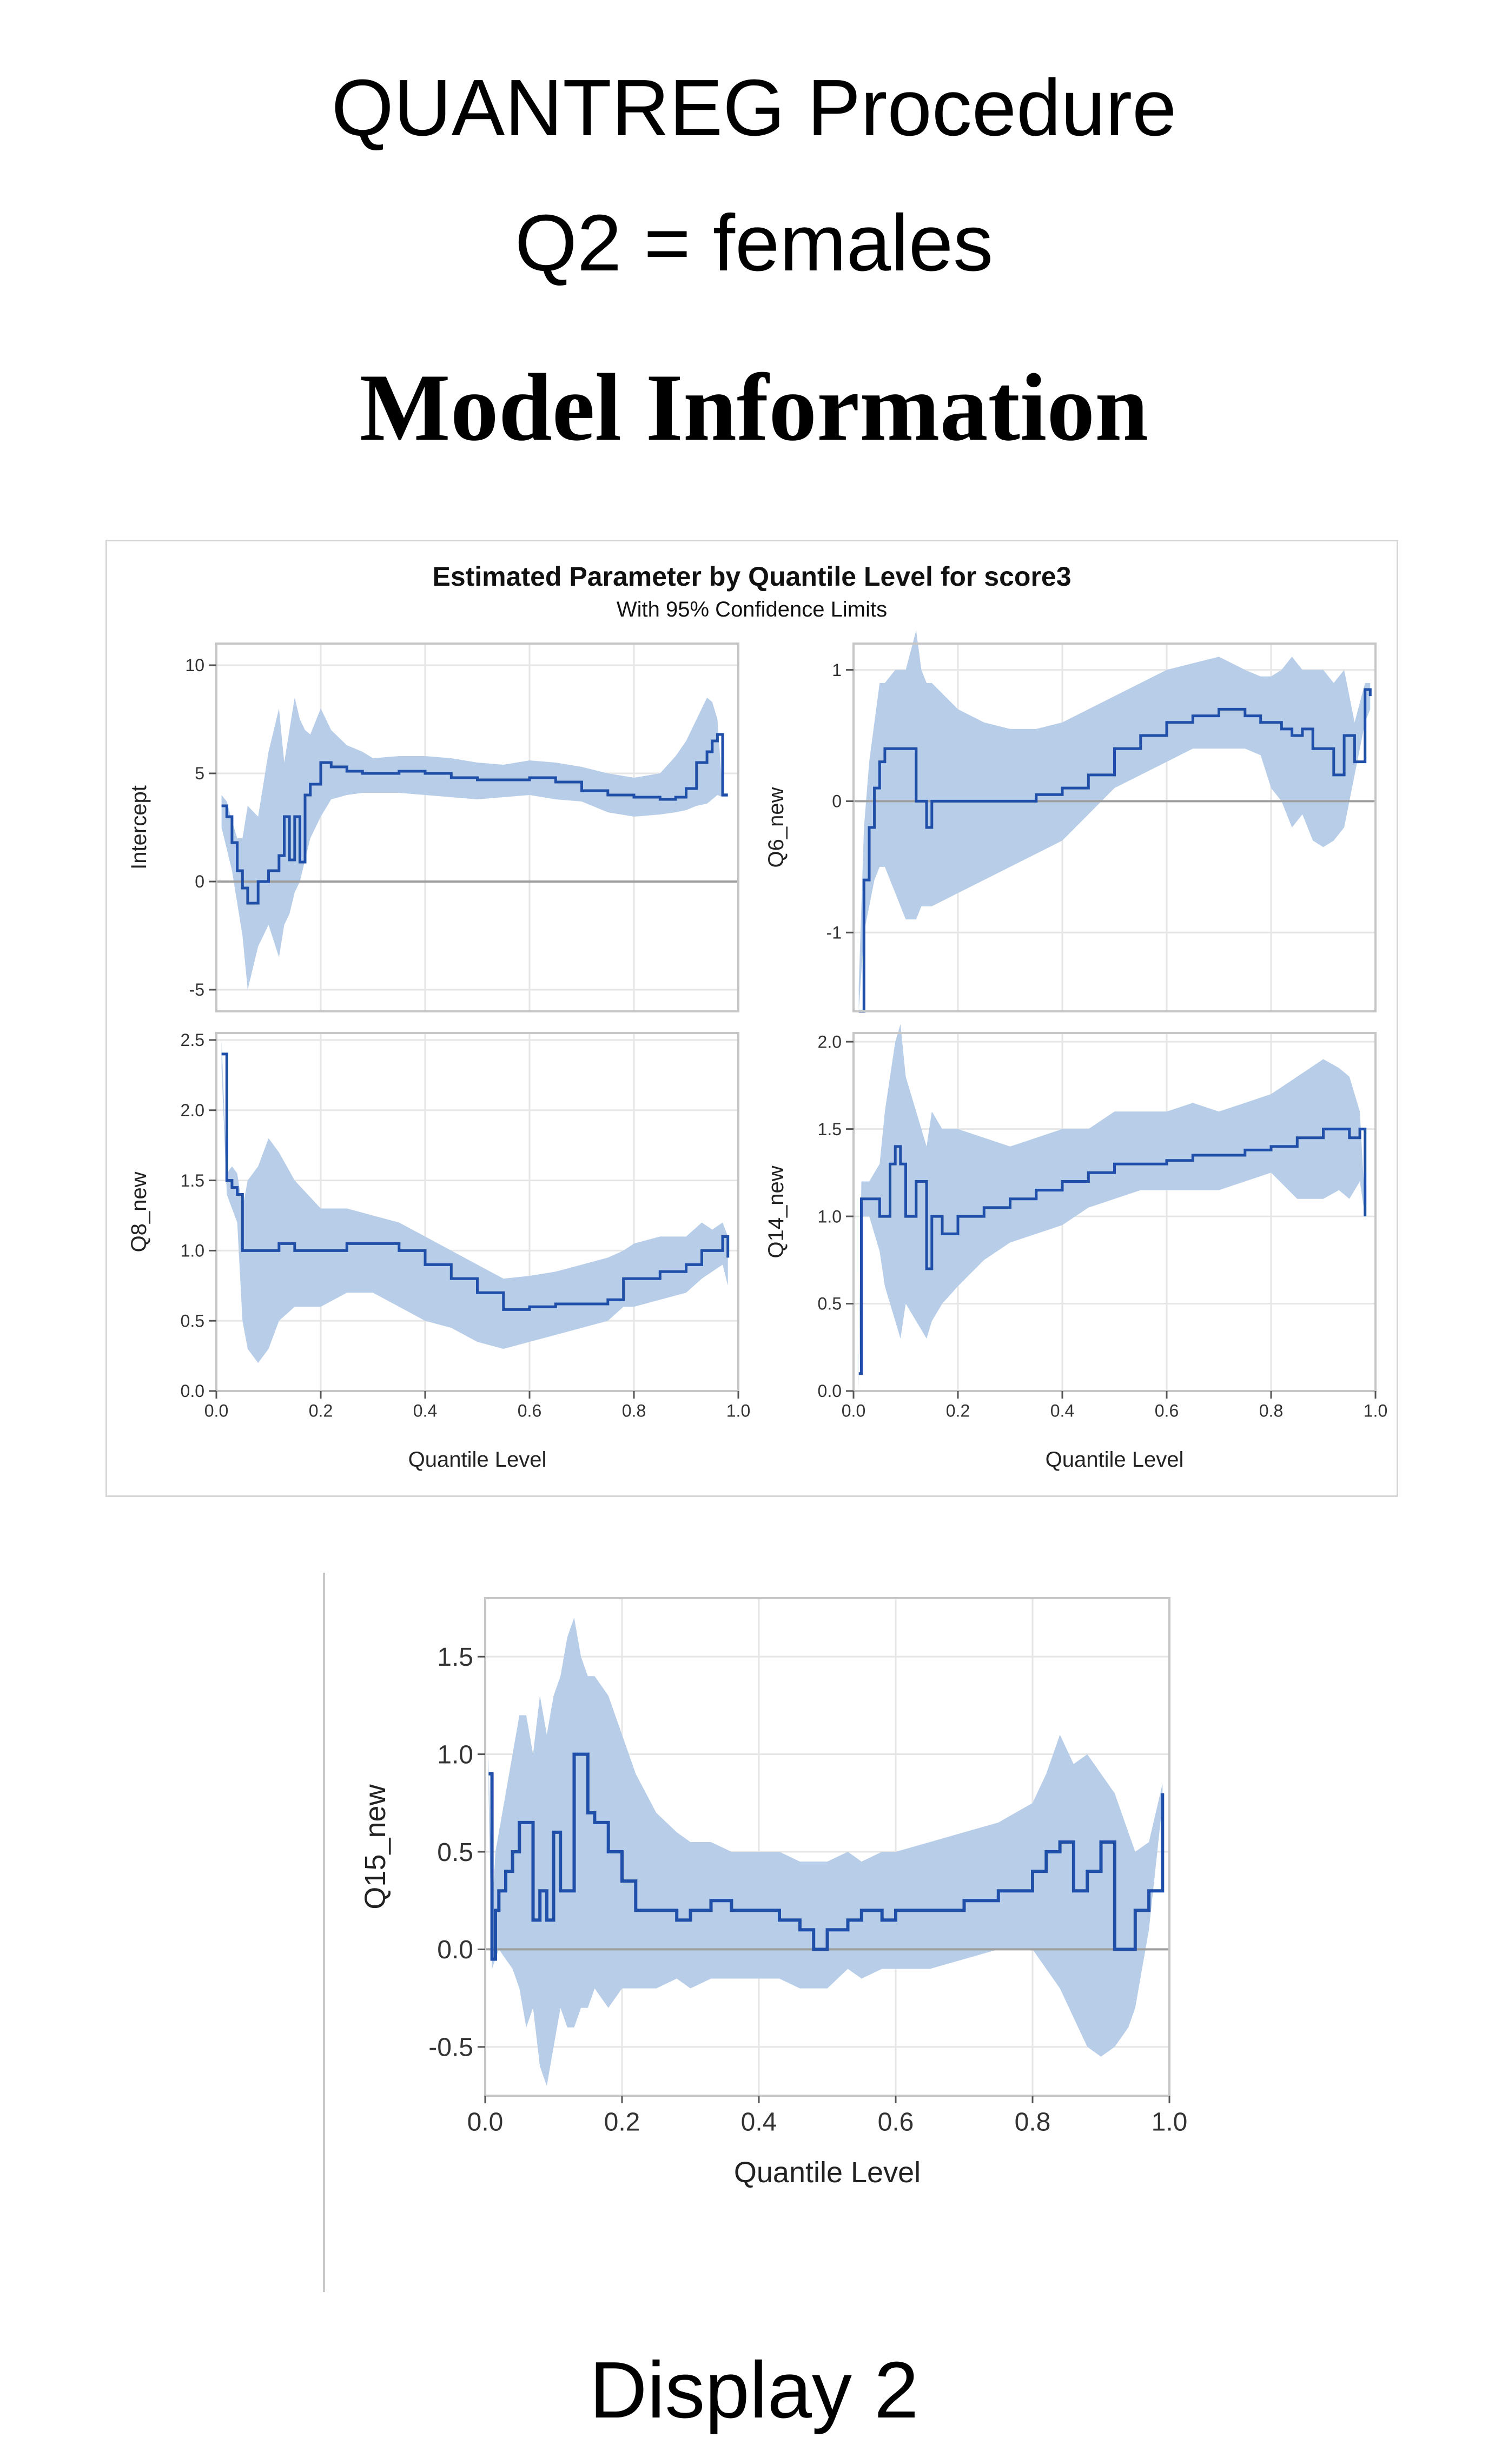 The image size is (1508, 2464). What do you see at coordinates (193, 1040) in the screenshot?
I see `q8-new-ytick-label-0: 2.5` at bounding box center [193, 1040].